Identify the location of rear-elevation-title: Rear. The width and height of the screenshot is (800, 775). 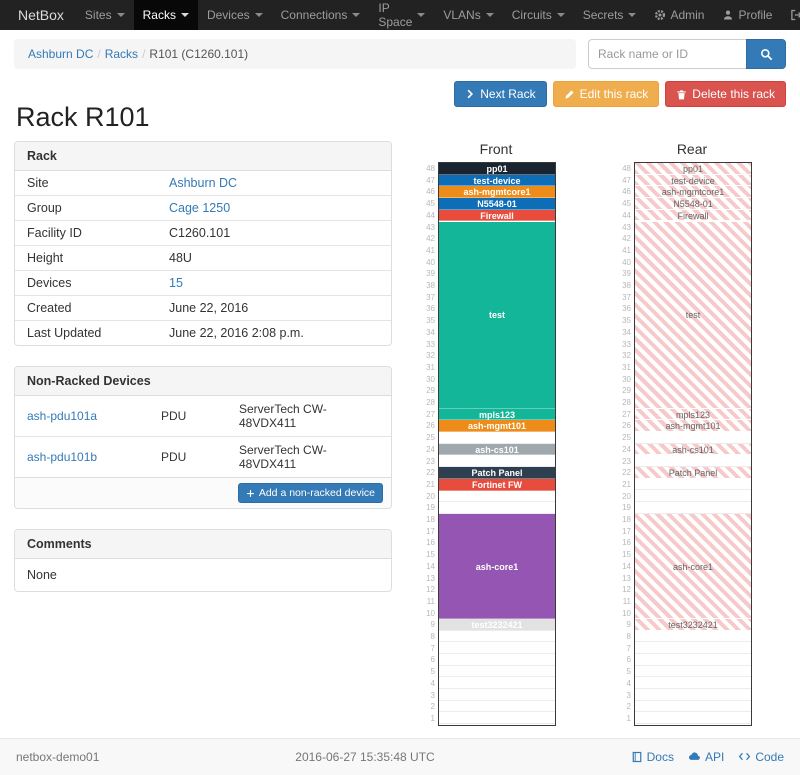
(692, 149).